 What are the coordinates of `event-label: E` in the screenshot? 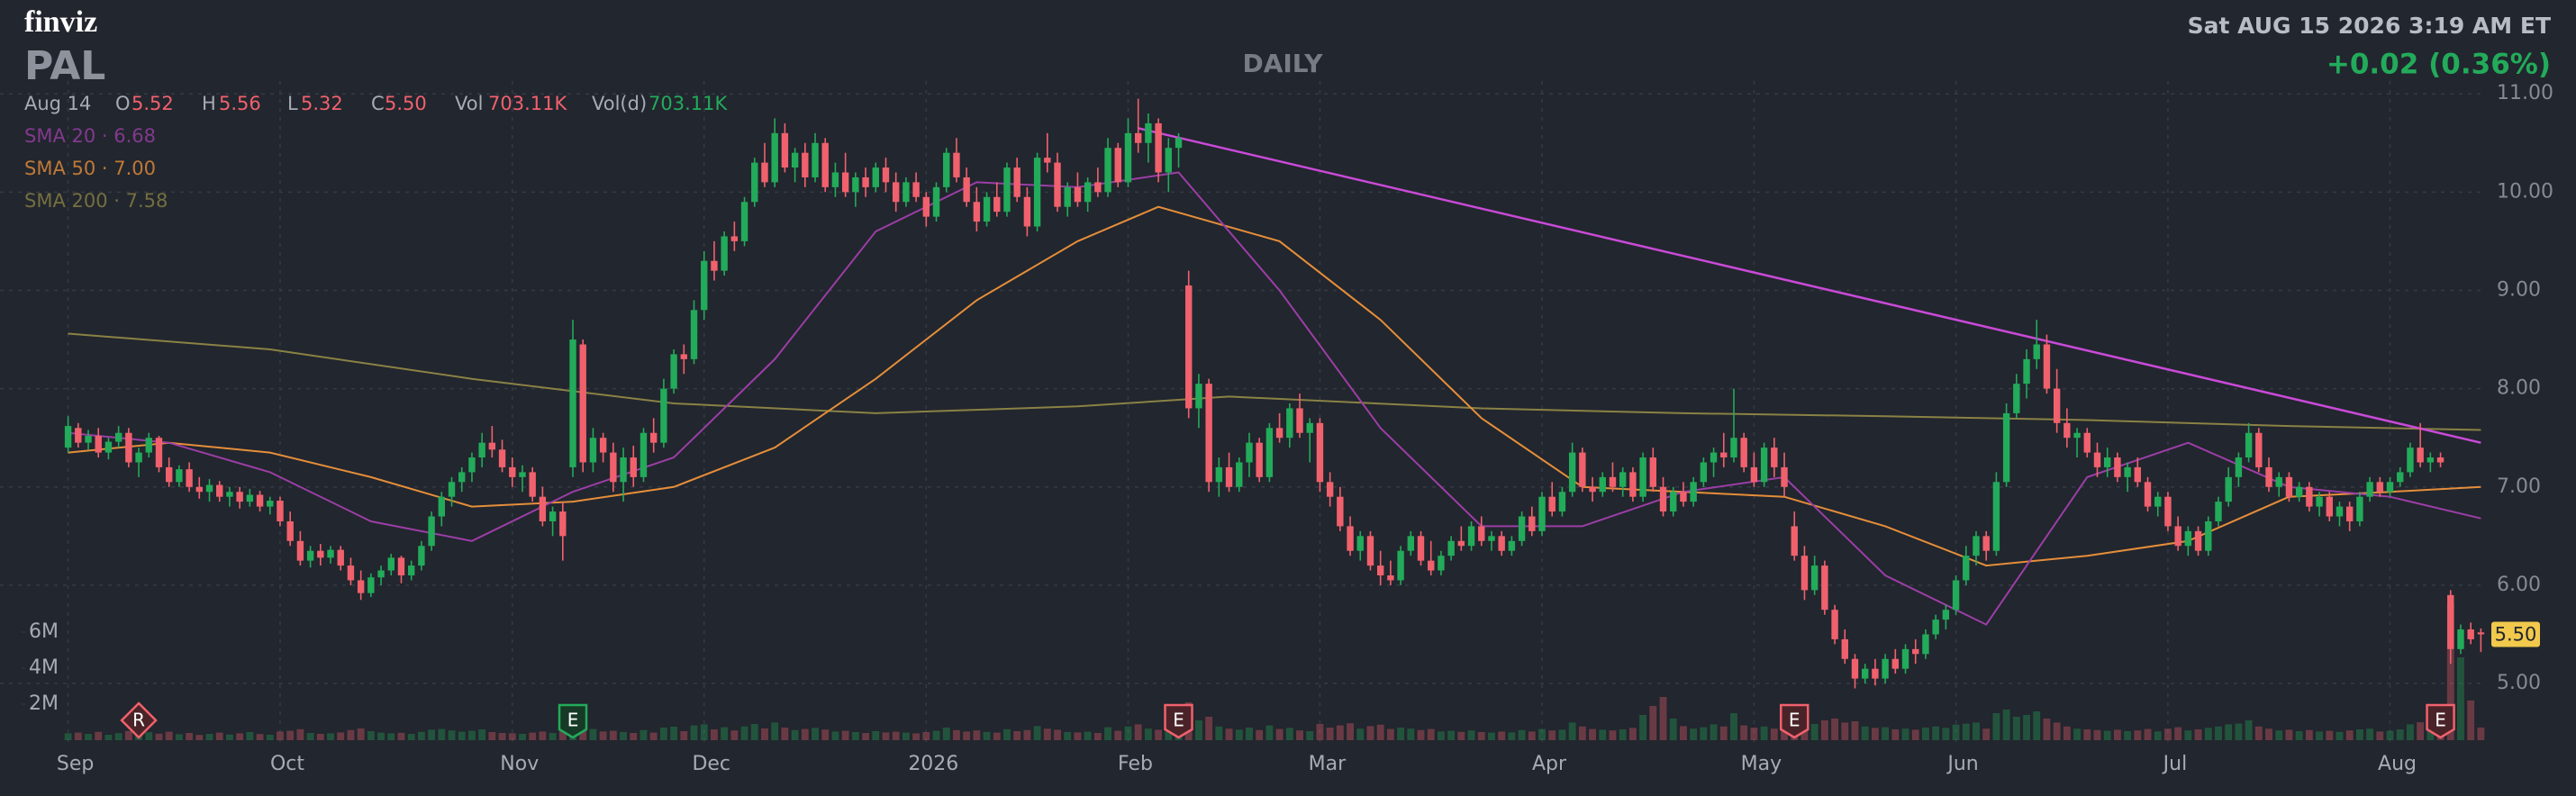 It's located at (573, 720).